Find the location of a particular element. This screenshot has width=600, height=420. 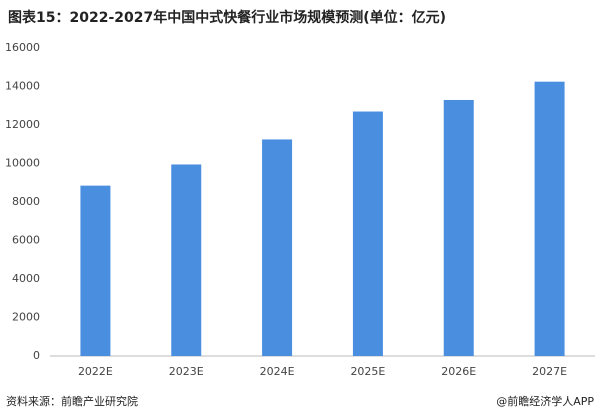

source: 资料来源：前瞻产业研究院 is located at coordinates (72, 401).